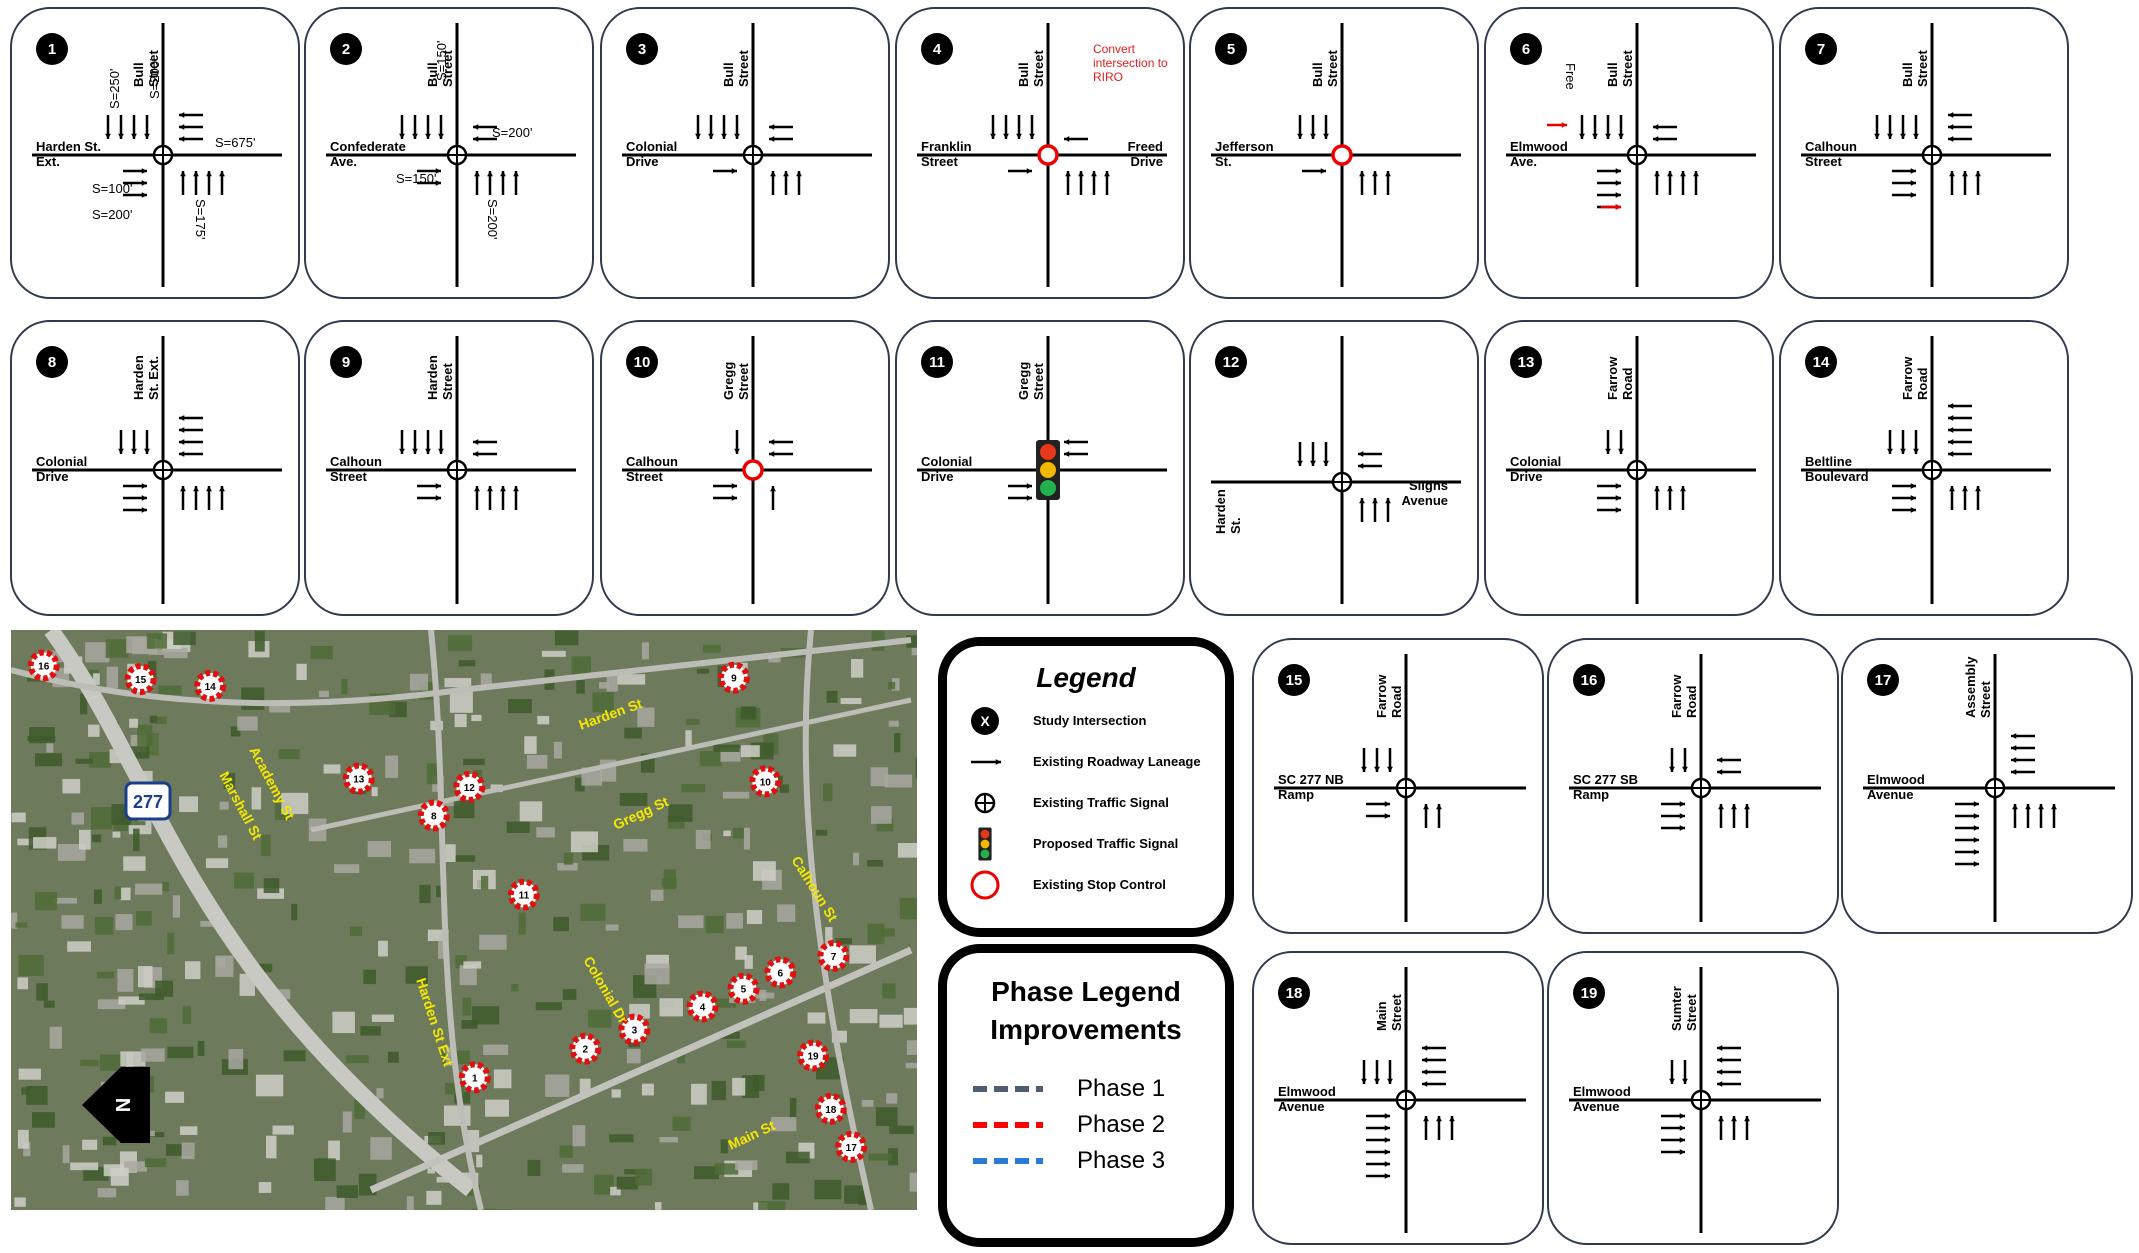 The width and height of the screenshot is (2139, 1253). I want to click on marker-number: 4, so click(703, 1007).